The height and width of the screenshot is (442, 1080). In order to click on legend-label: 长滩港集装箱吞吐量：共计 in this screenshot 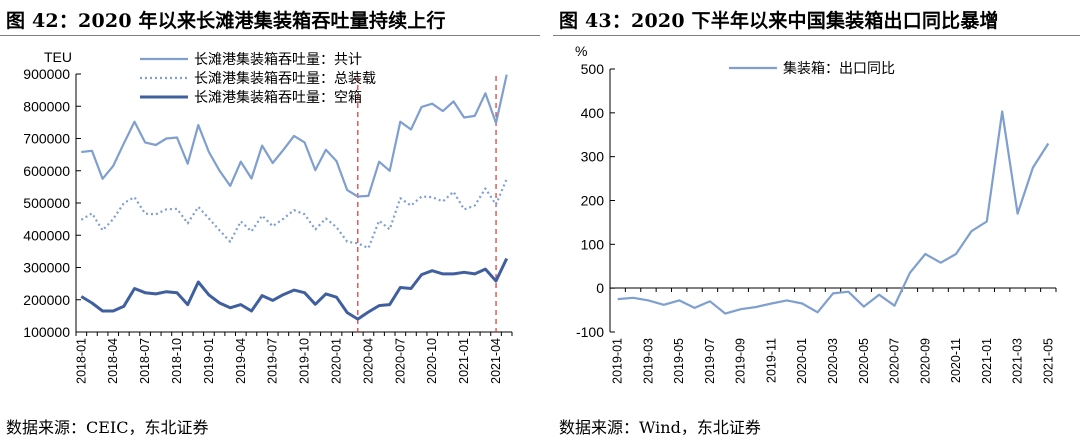, I will do `click(278, 59)`.